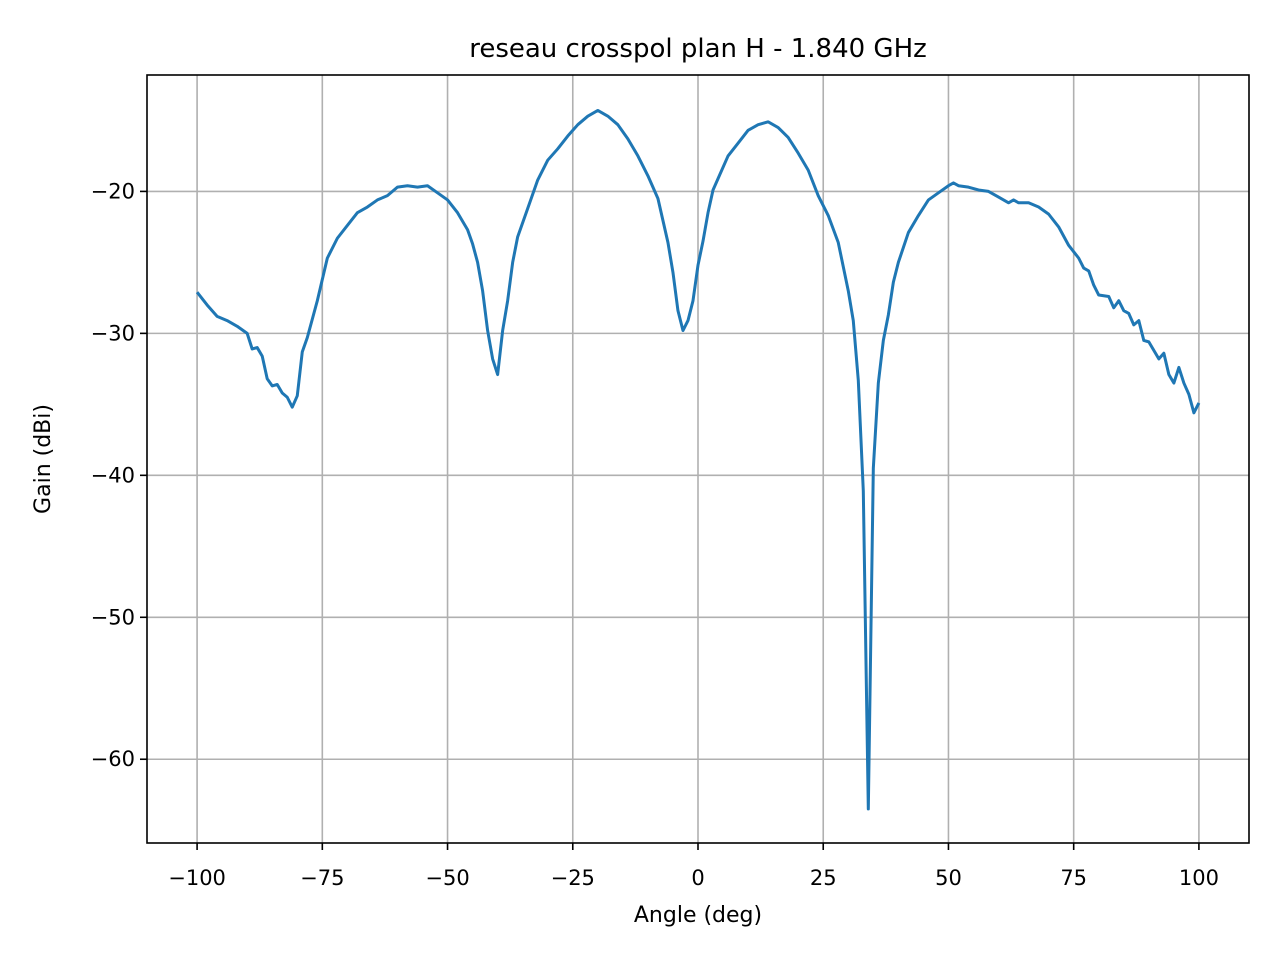 The height and width of the screenshot is (964, 1280). Describe the element at coordinates (113, 333) in the screenshot. I see `y-tick-label: −30` at that location.